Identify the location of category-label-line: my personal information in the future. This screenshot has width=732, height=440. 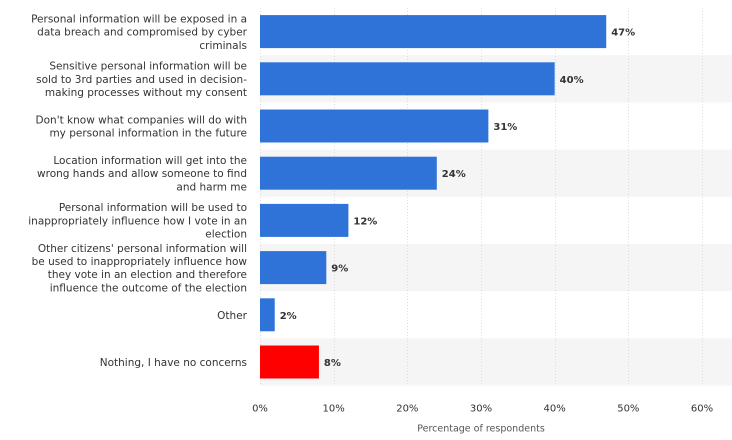
(148, 134).